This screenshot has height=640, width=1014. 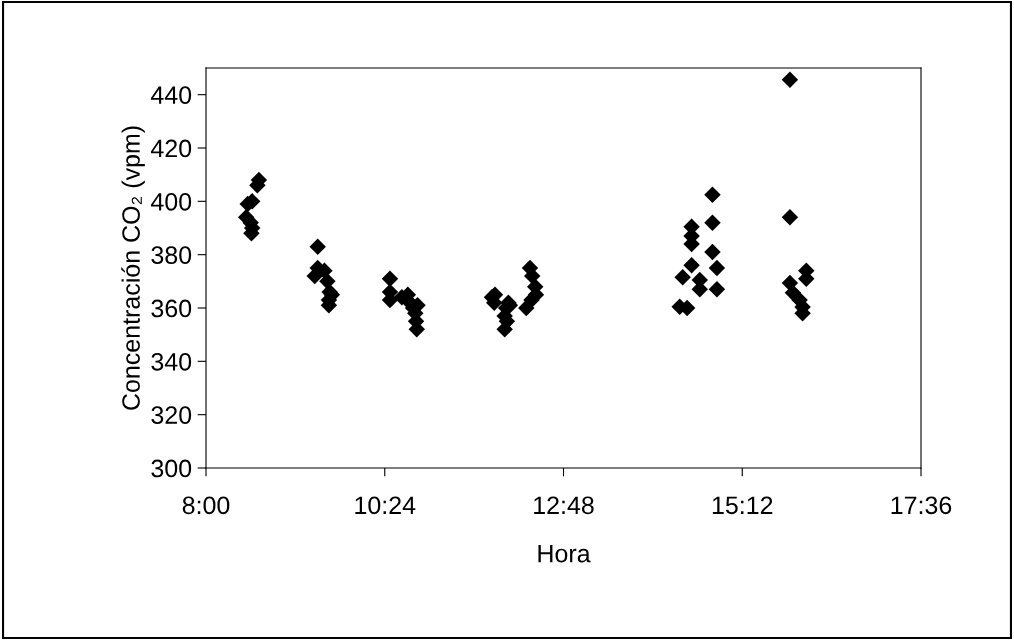 What do you see at coordinates (133, 268) in the screenshot?
I see `y-axis-title: Concentración CO₂ (vpm)` at bounding box center [133, 268].